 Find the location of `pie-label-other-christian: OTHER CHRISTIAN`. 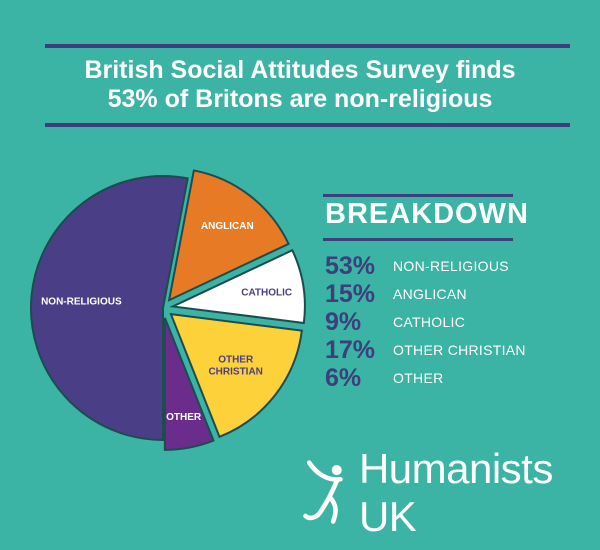

pie-label-other-christian: OTHER CHRISTIAN is located at coordinates (235, 365).